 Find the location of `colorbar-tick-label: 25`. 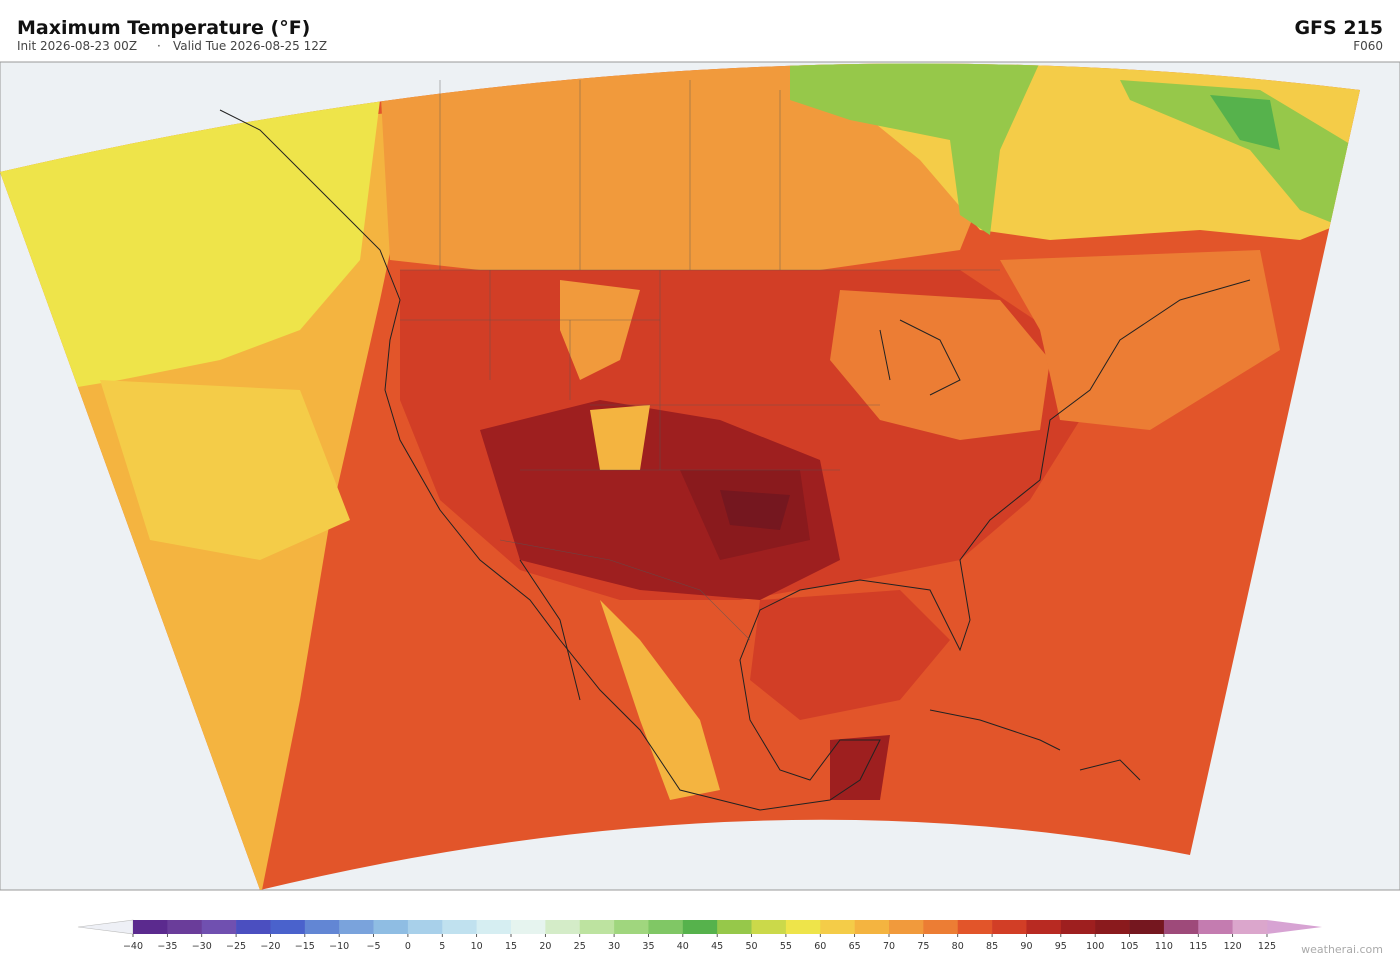

colorbar-tick-label: 25 is located at coordinates (580, 946).